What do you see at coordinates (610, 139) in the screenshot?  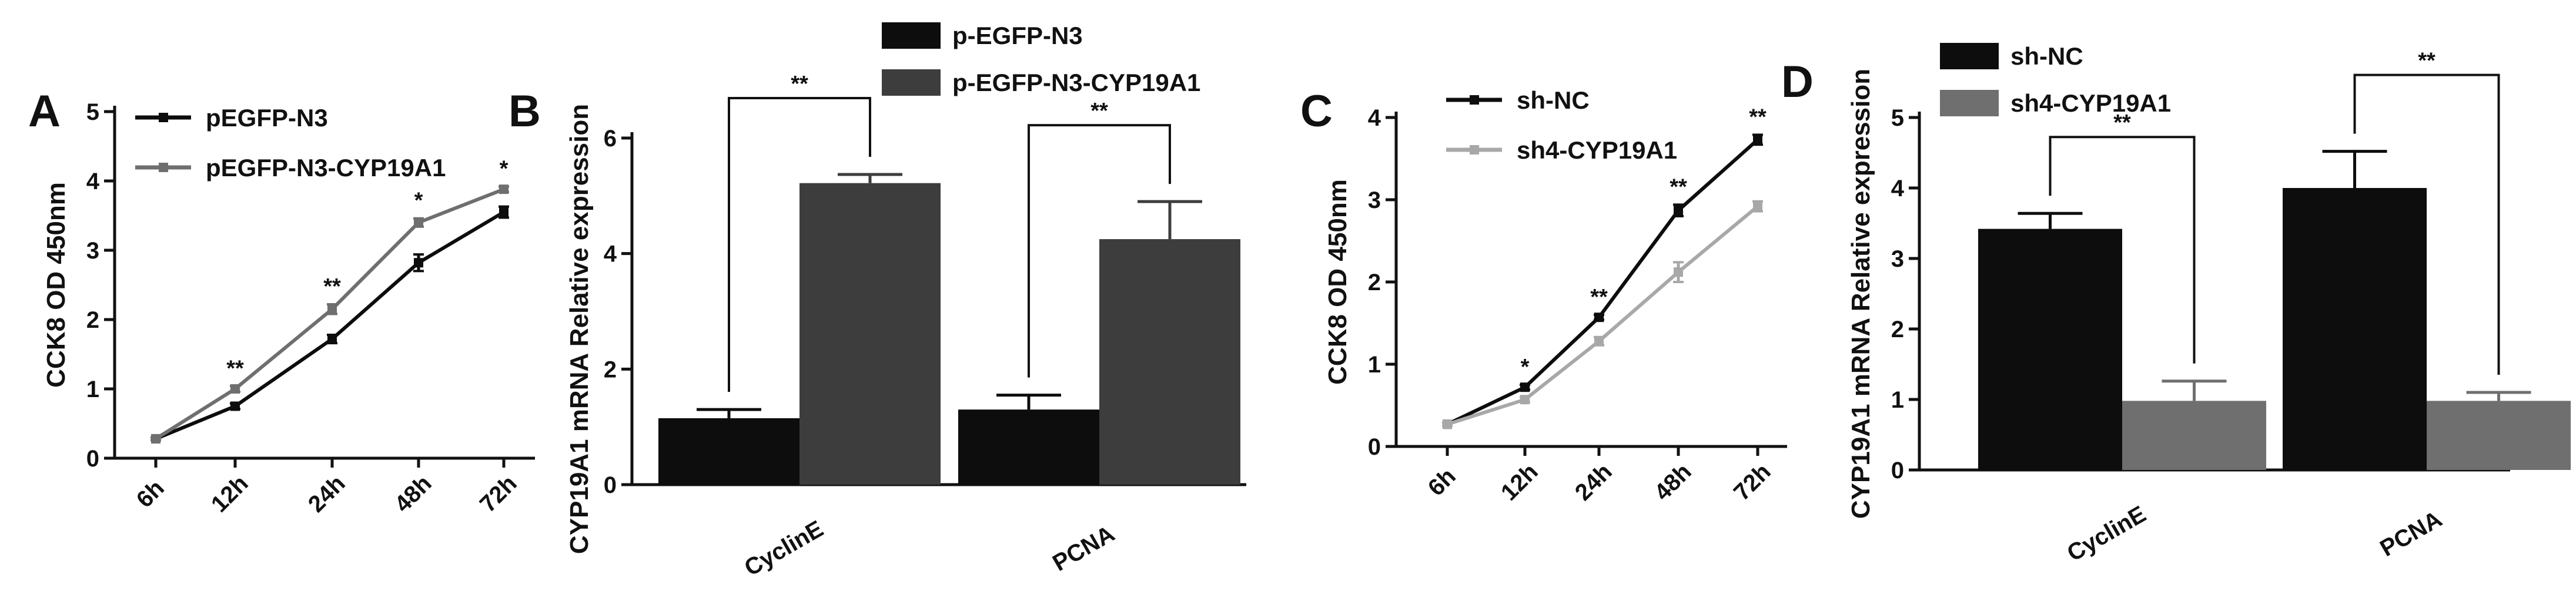 I see `y-tick-label: 6` at bounding box center [610, 139].